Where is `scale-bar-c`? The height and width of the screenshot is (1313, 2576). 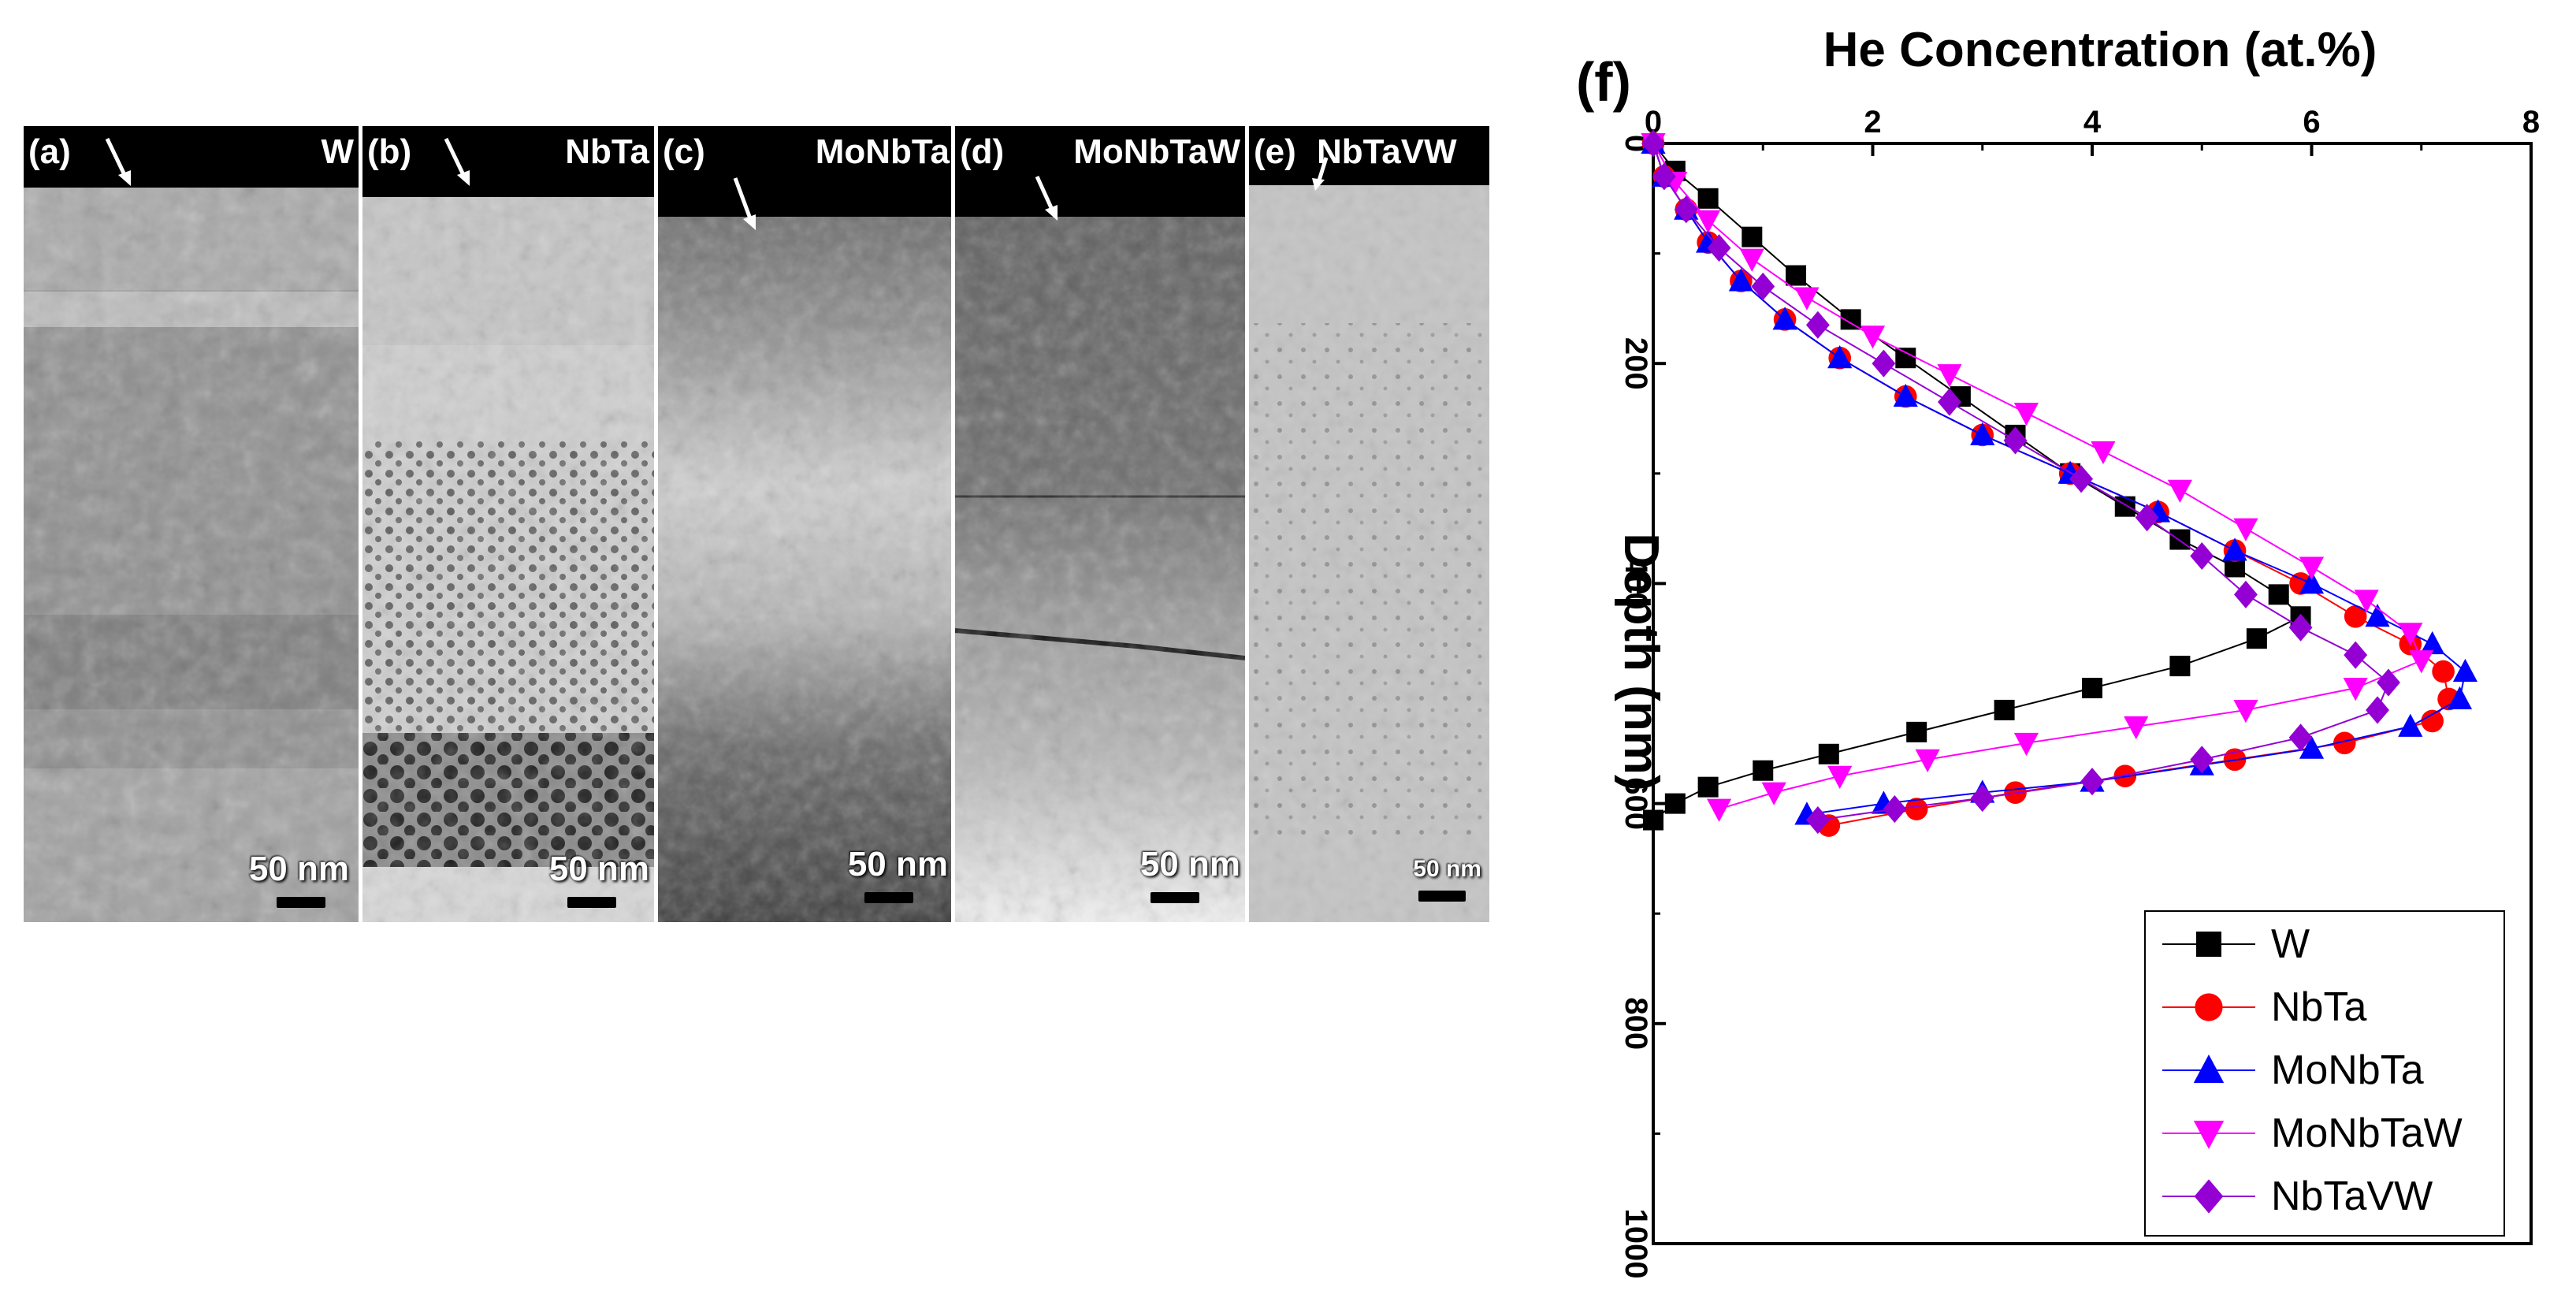
scale-bar-c is located at coordinates (888, 897).